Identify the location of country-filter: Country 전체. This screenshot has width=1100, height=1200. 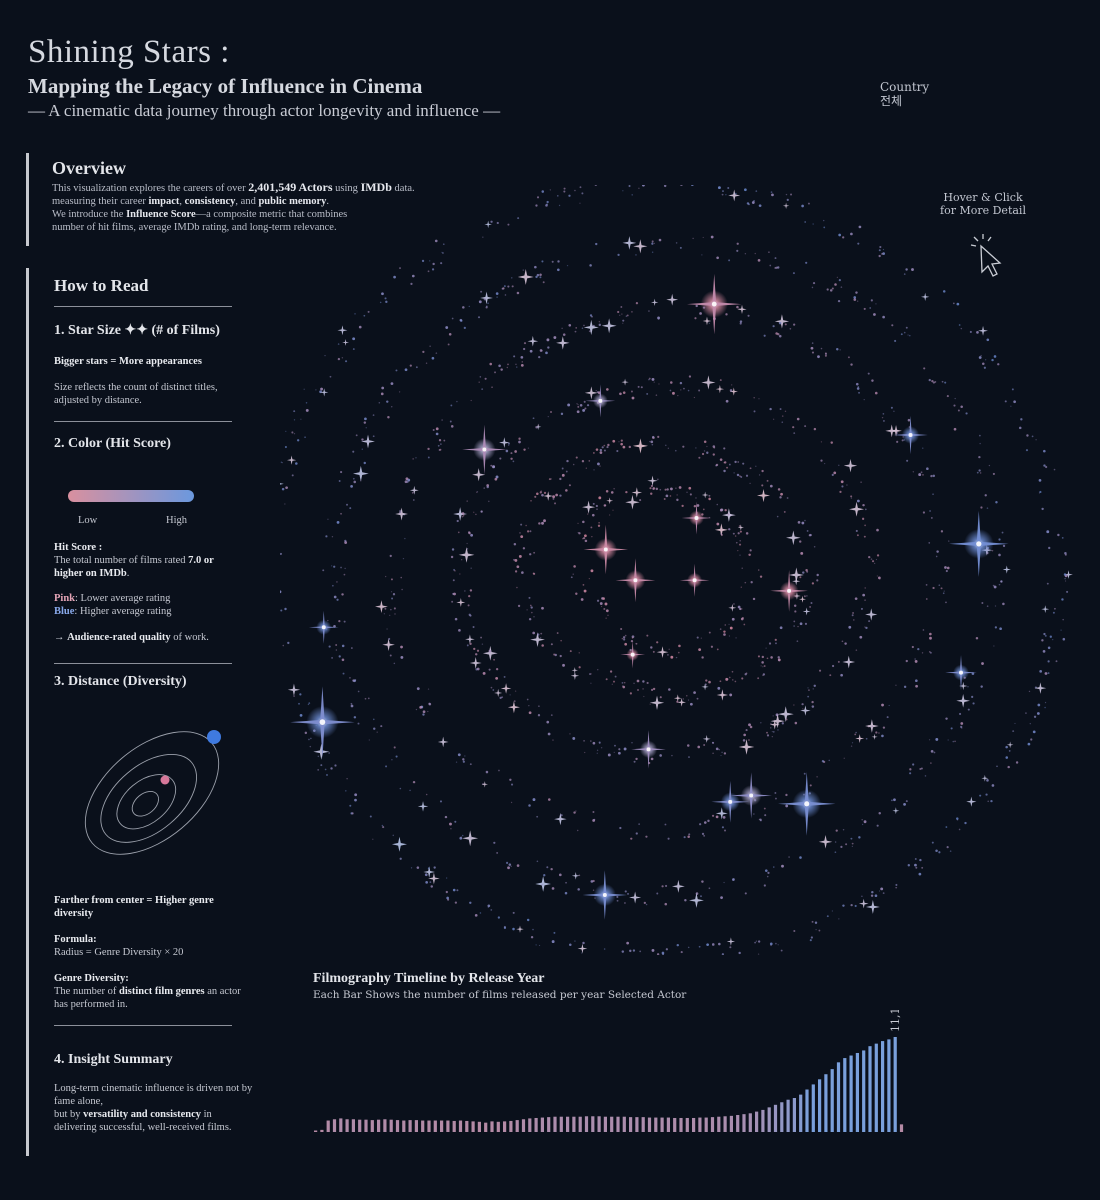
(904, 94).